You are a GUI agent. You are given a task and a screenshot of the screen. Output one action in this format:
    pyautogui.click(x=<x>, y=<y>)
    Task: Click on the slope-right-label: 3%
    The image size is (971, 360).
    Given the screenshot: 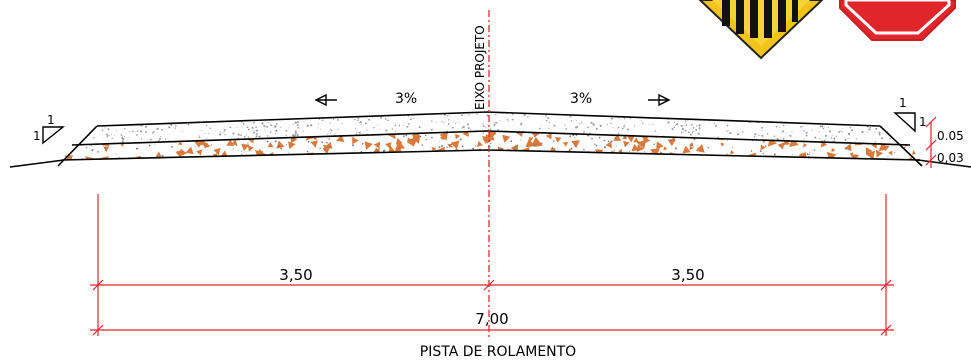 What is the action you would take?
    pyautogui.click(x=581, y=99)
    